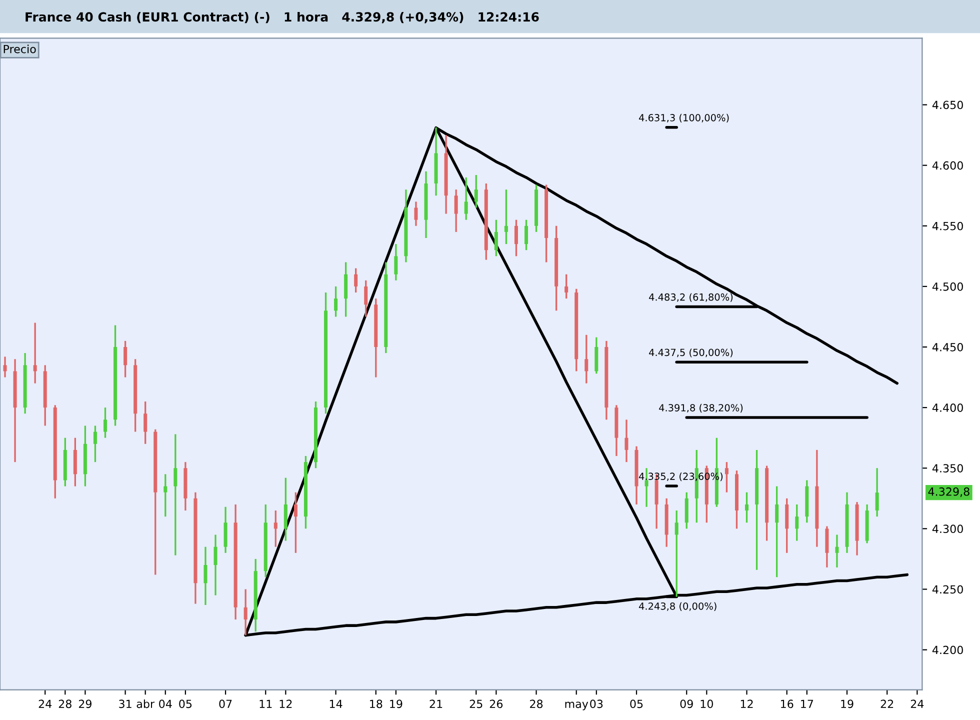  What do you see at coordinates (691, 353) in the screenshot?
I see `series-label: 4.437,5 (50,00%)` at bounding box center [691, 353].